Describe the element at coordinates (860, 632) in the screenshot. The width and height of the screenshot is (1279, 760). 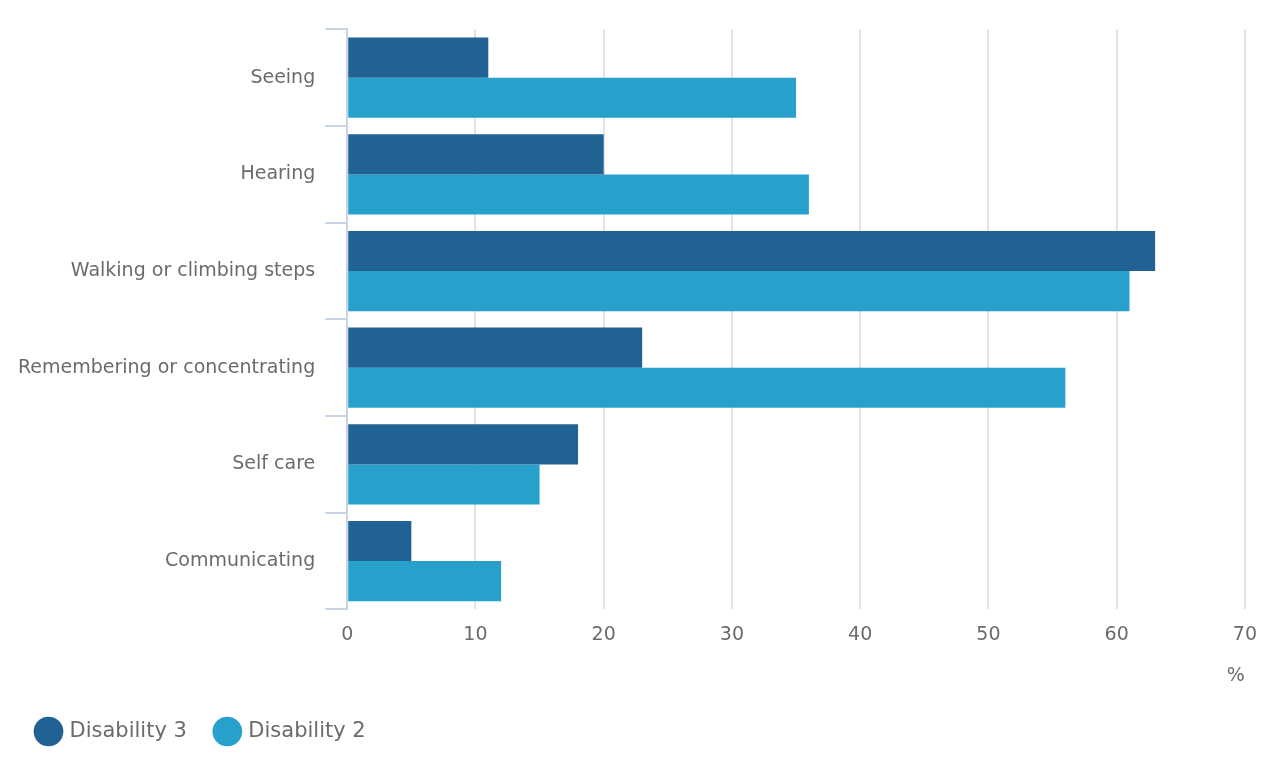
I see `x-tick-label: 40` at that location.